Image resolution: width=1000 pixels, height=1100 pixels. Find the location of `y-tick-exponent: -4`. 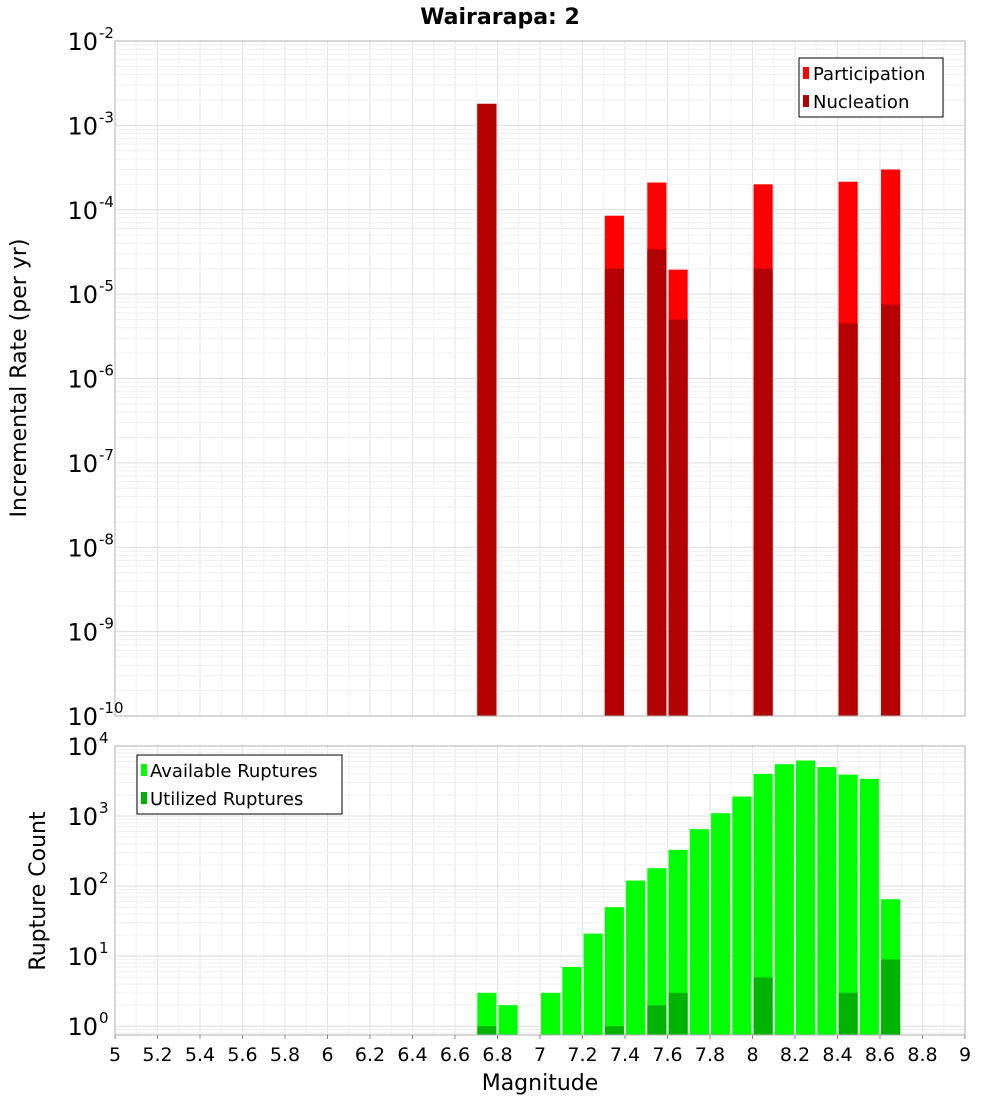

y-tick-exponent: -4 is located at coordinates (106, 202).